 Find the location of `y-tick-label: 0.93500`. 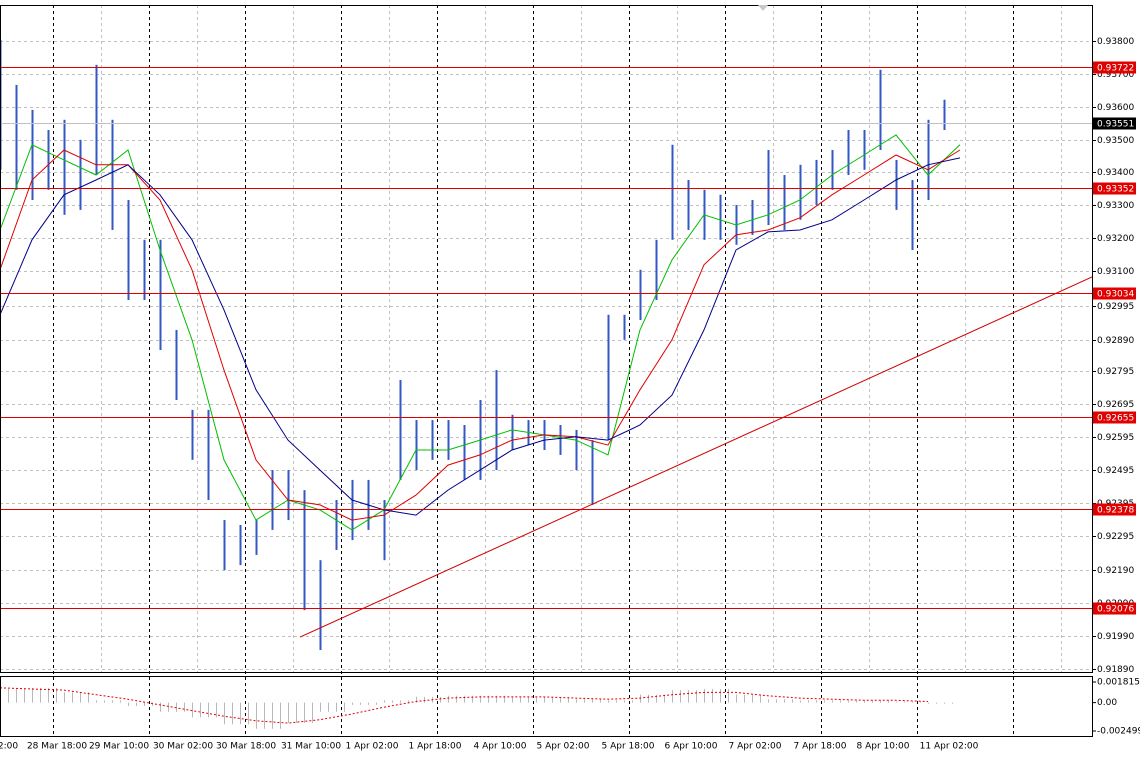

y-tick-label: 0.93500 is located at coordinates (1115, 141).